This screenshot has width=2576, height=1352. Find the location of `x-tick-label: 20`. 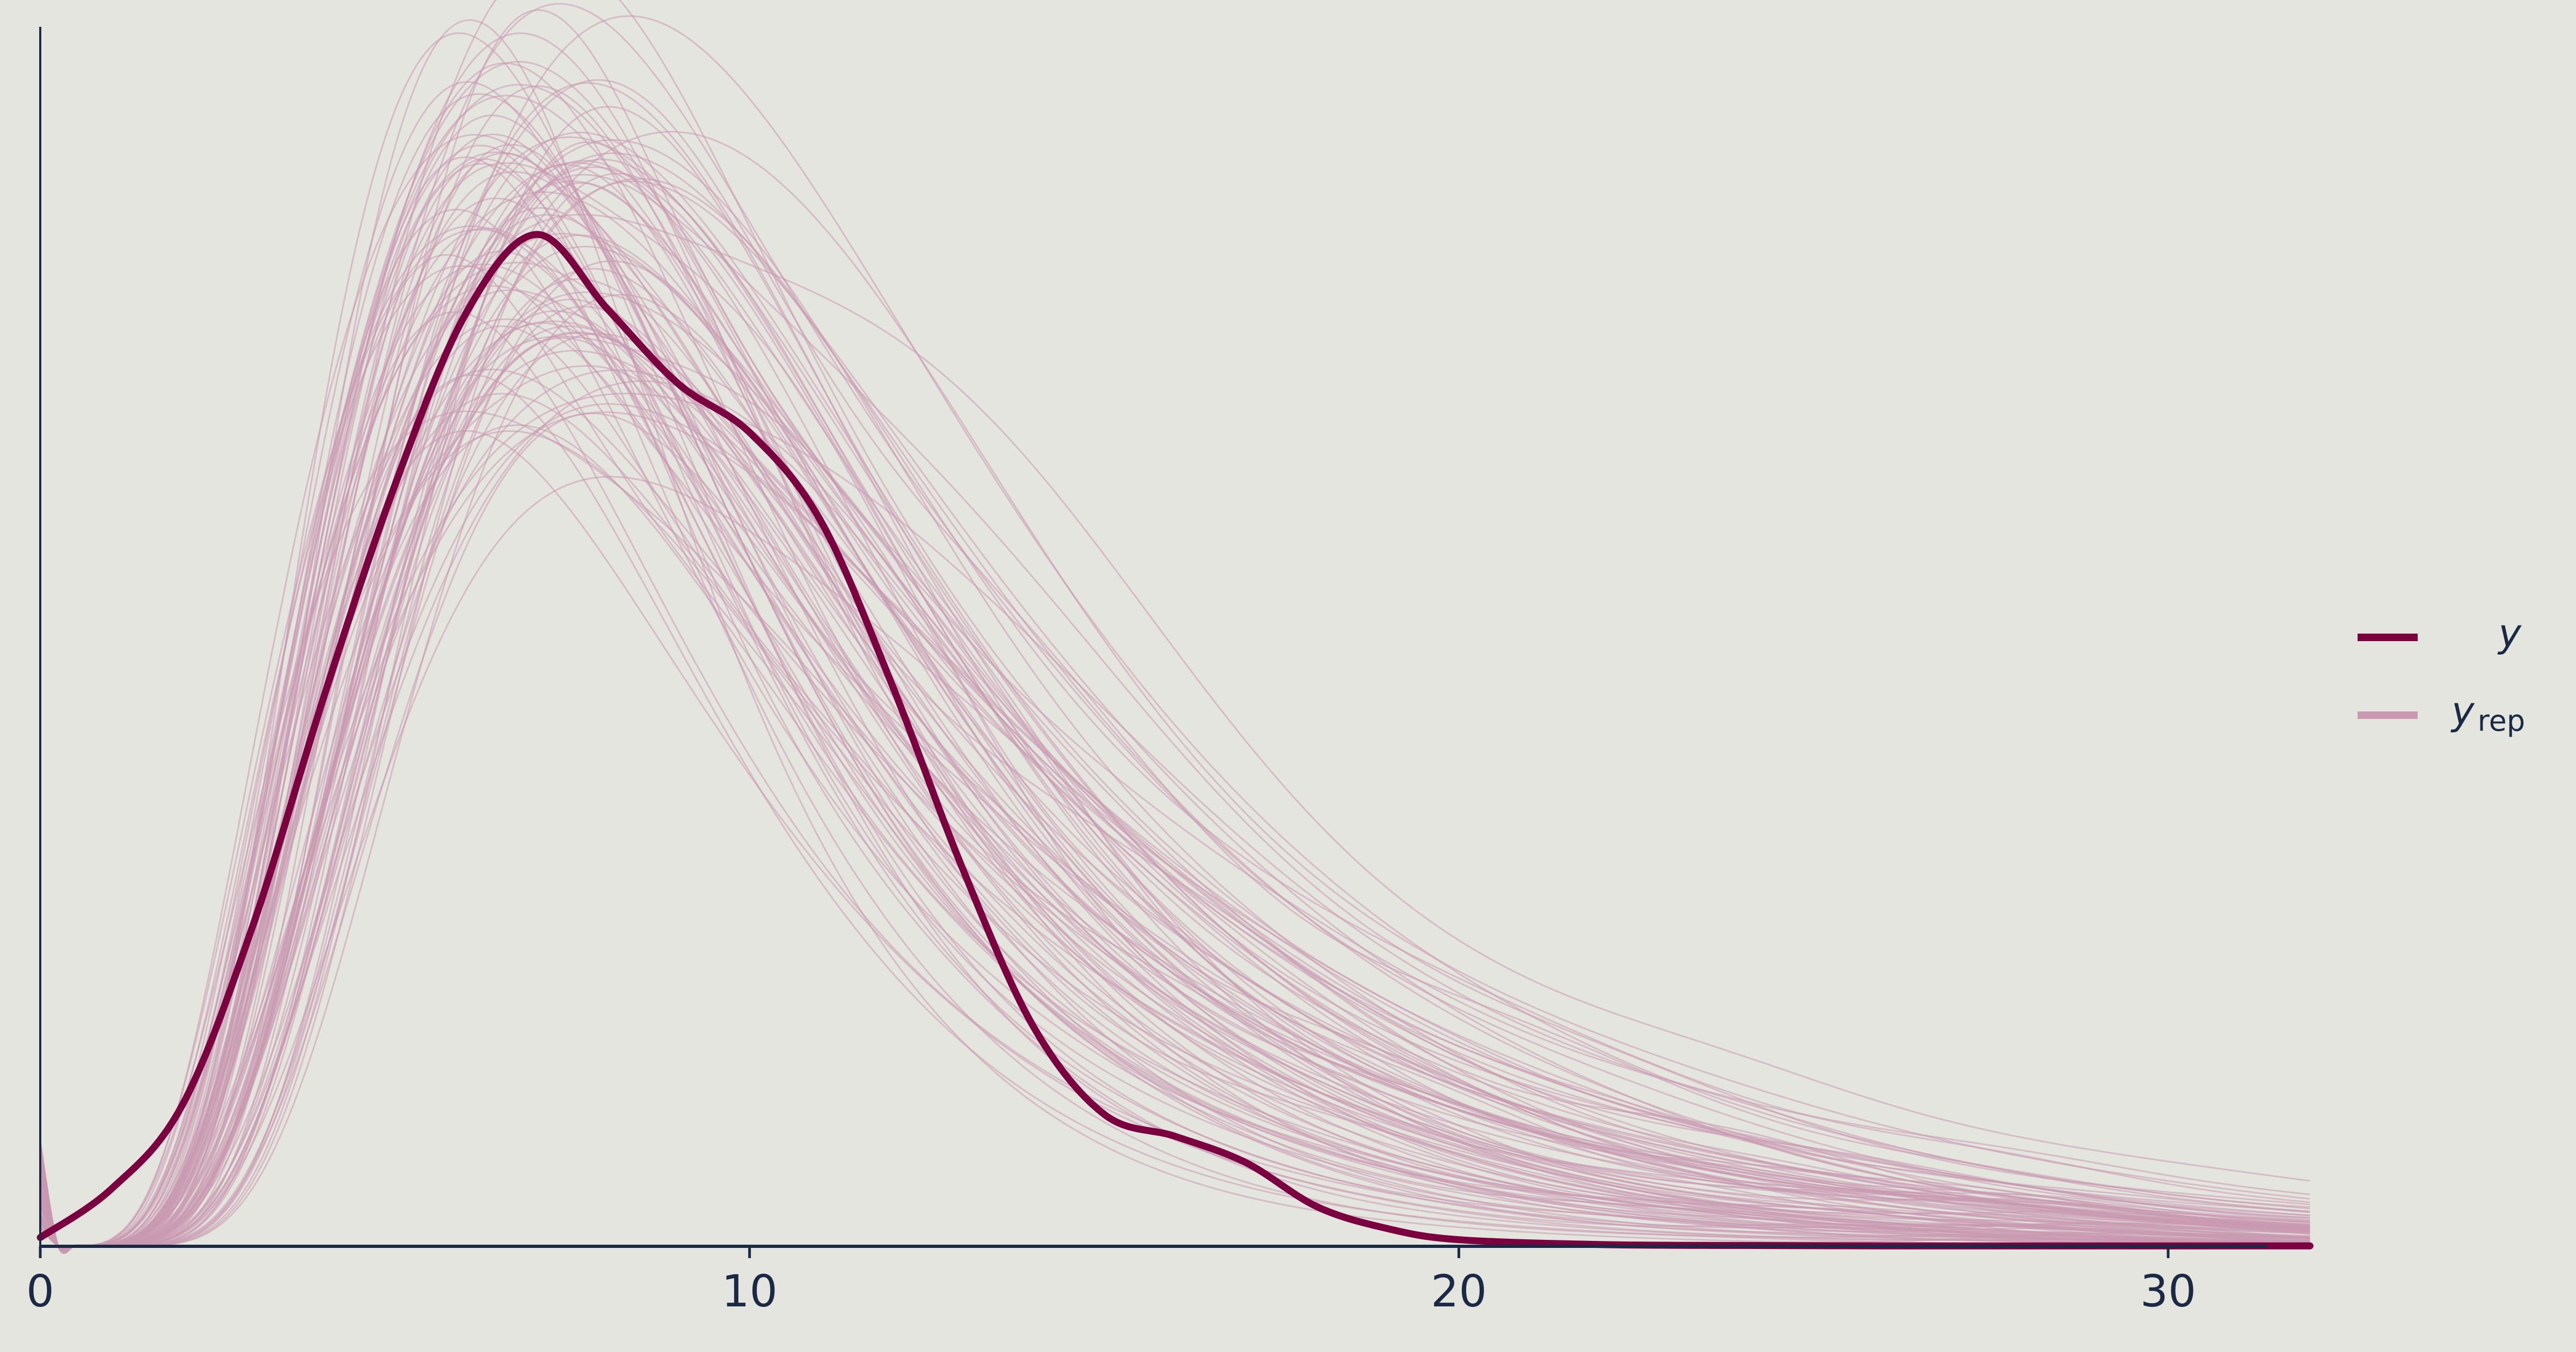

x-tick-label: 20 is located at coordinates (1459, 1291).